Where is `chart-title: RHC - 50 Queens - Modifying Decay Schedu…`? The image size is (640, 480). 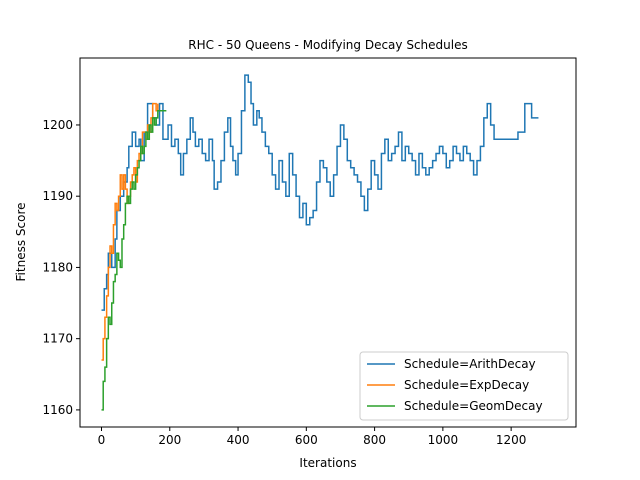
chart-title: RHC - 50 Queens - Modifying Decay Schedu… is located at coordinates (327, 45).